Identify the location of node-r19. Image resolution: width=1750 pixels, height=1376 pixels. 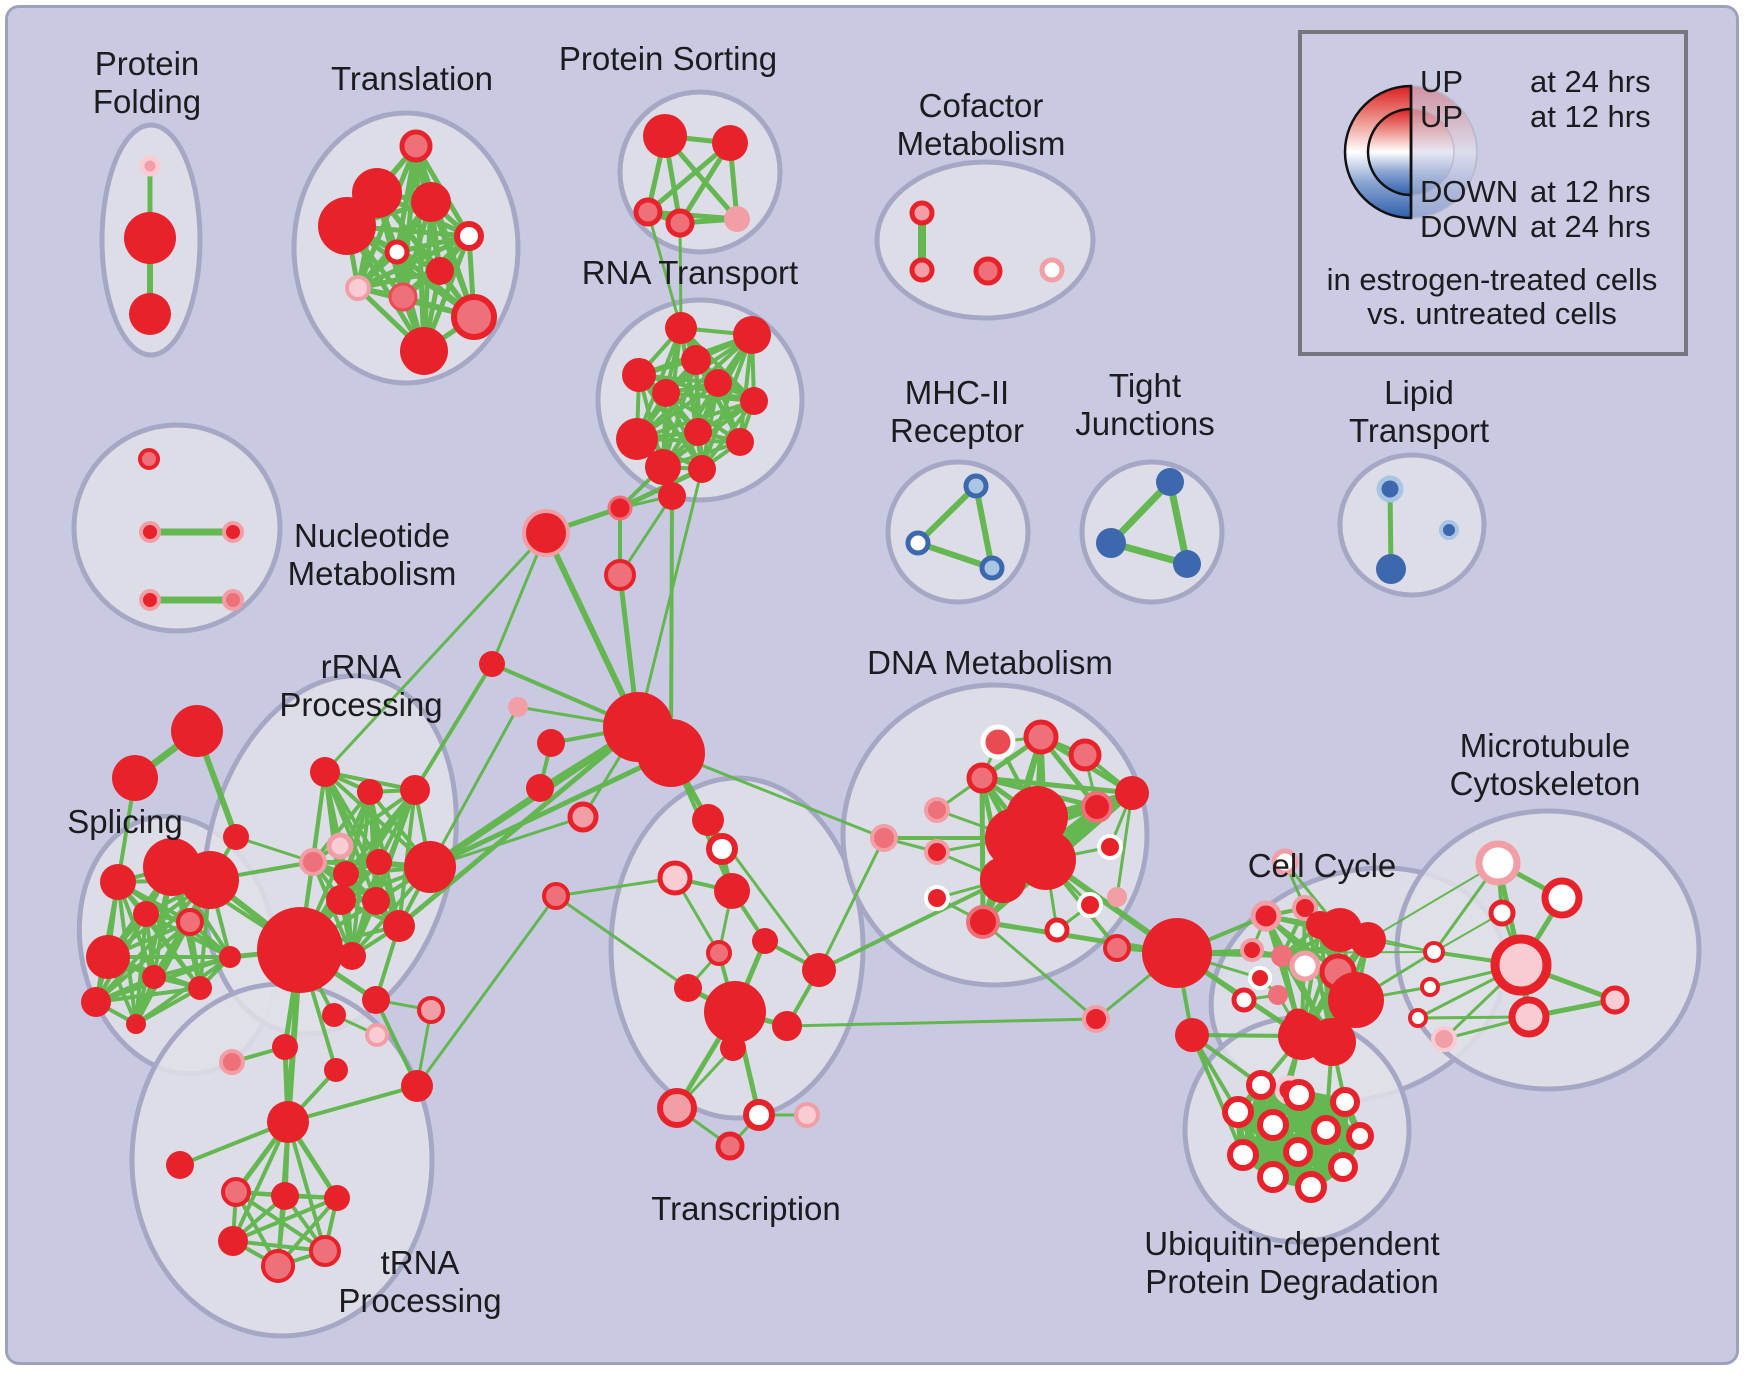
(336, 1070).